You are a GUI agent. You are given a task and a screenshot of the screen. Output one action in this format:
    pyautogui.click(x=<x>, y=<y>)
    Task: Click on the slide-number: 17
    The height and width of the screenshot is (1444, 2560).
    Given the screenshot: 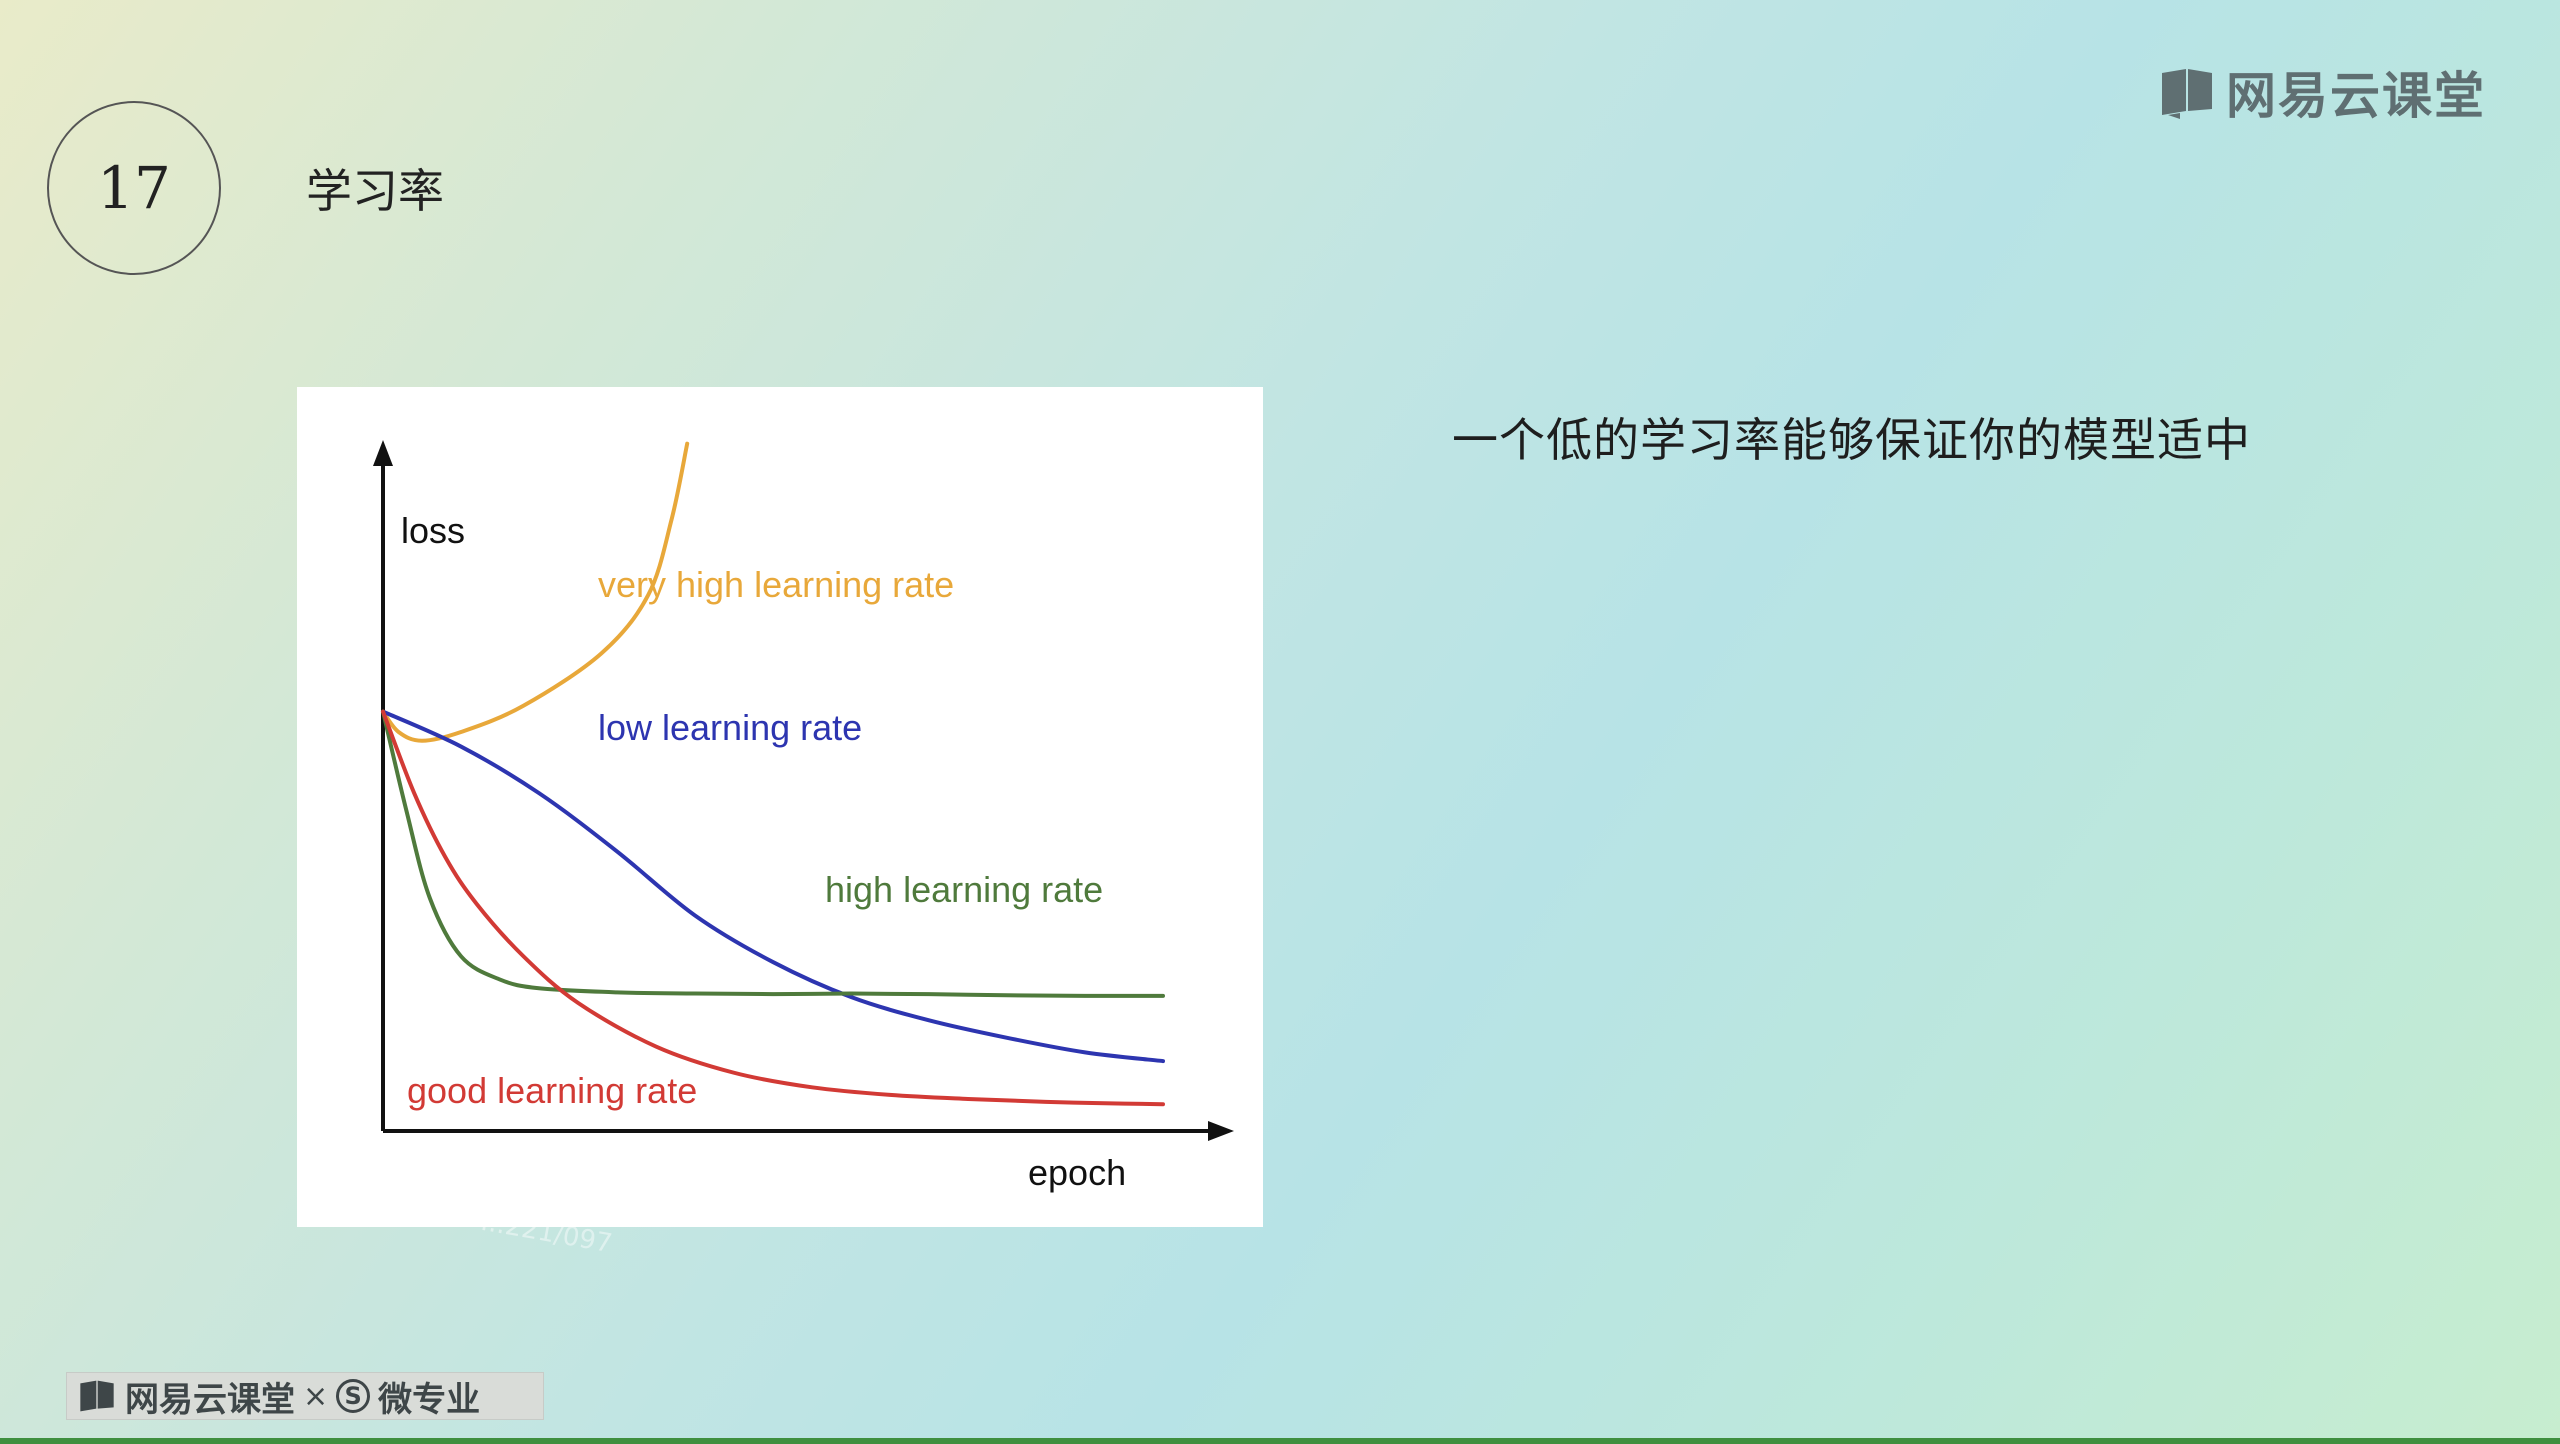 What is the action you would take?
    pyautogui.click(x=134, y=188)
    